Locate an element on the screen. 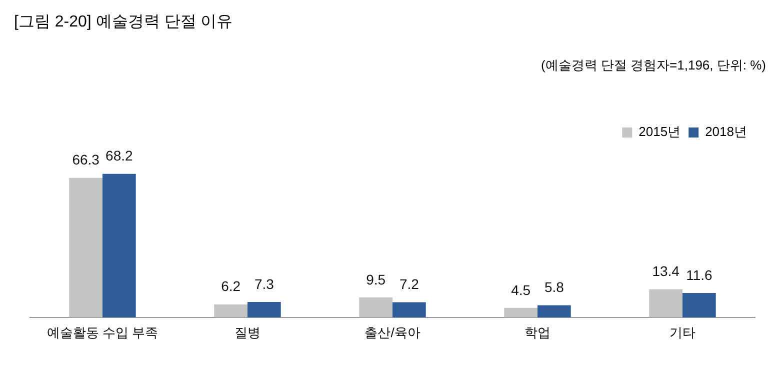 This screenshot has width=783, height=367. data-label: 4.5 is located at coordinates (521, 290).